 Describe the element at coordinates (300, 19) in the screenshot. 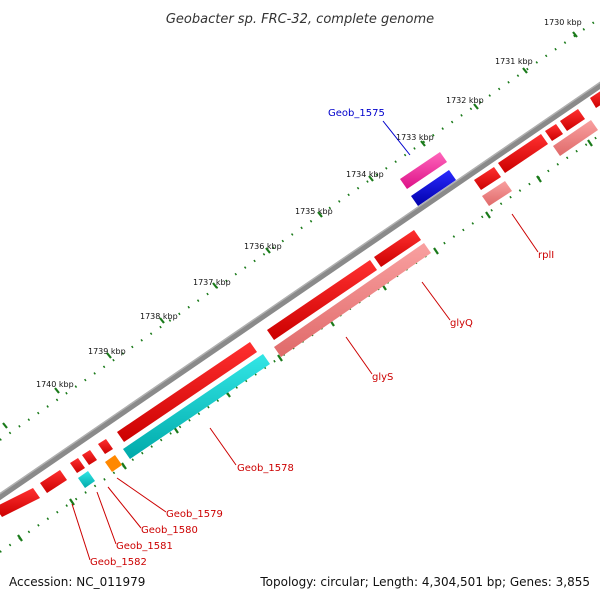

I see `map-title: Geobacter sp. FRC-32, complete genome` at that location.